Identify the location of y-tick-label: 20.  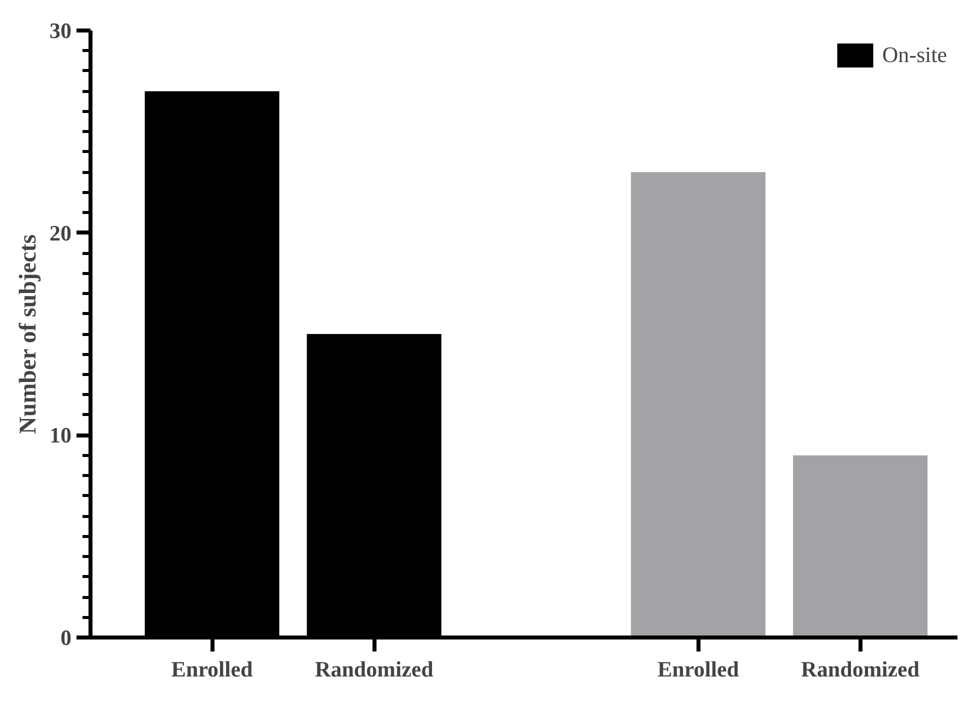
(61, 233).